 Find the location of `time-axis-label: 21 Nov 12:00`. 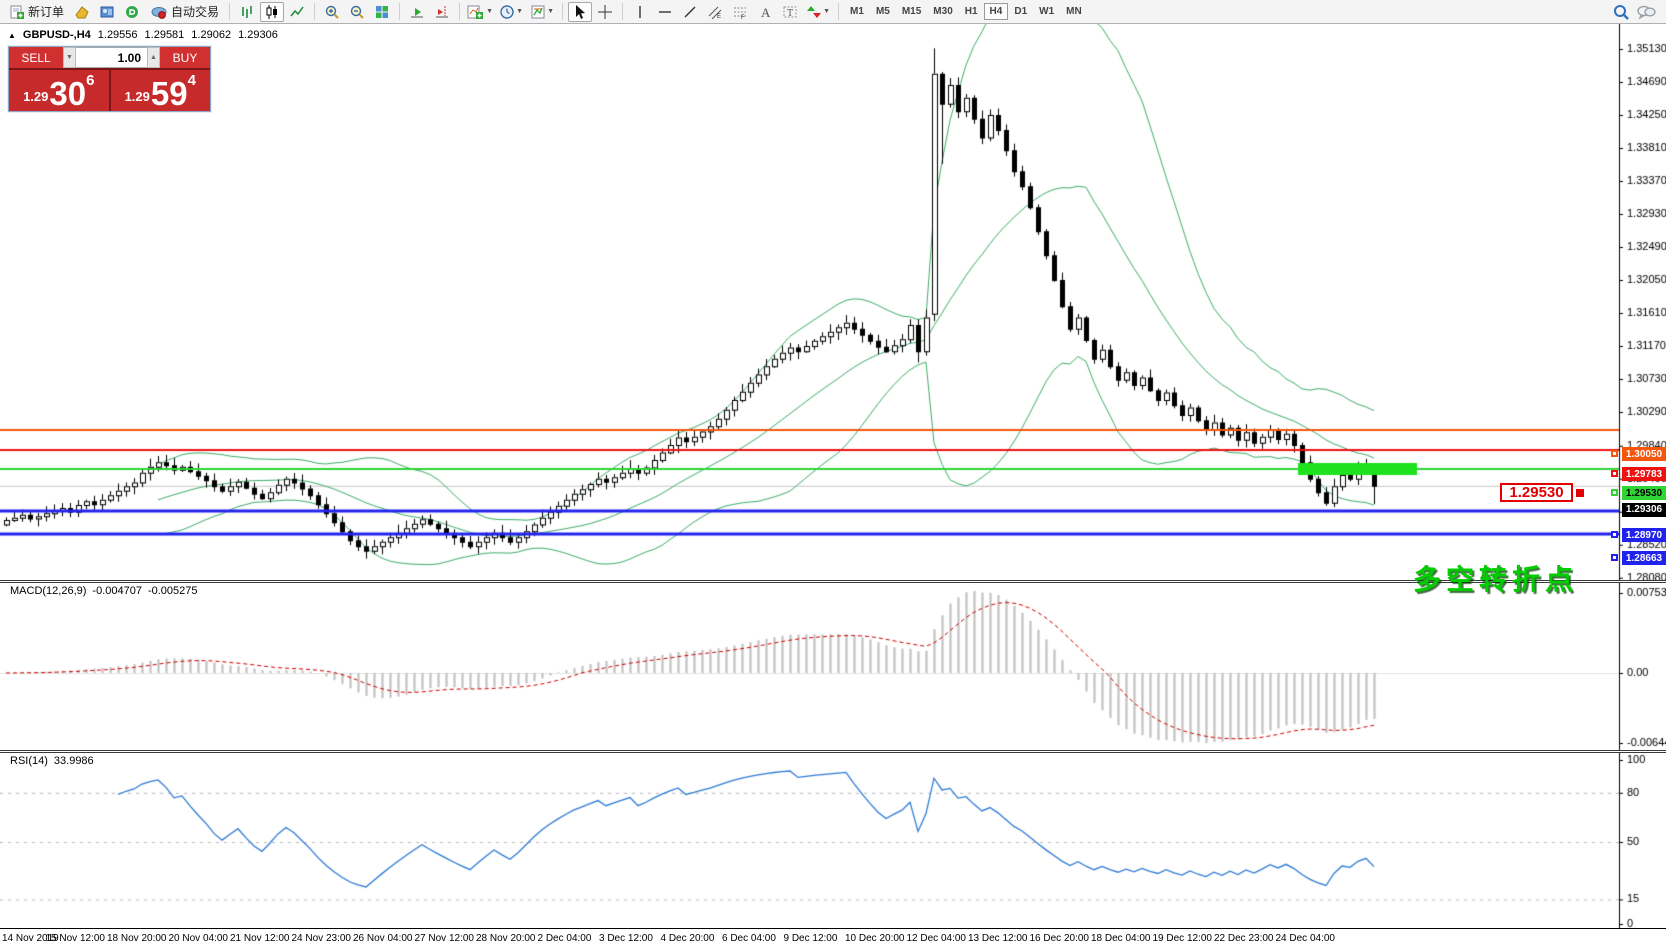

time-axis-label: 21 Nov 12:00 is located at coordinates (260, 938).